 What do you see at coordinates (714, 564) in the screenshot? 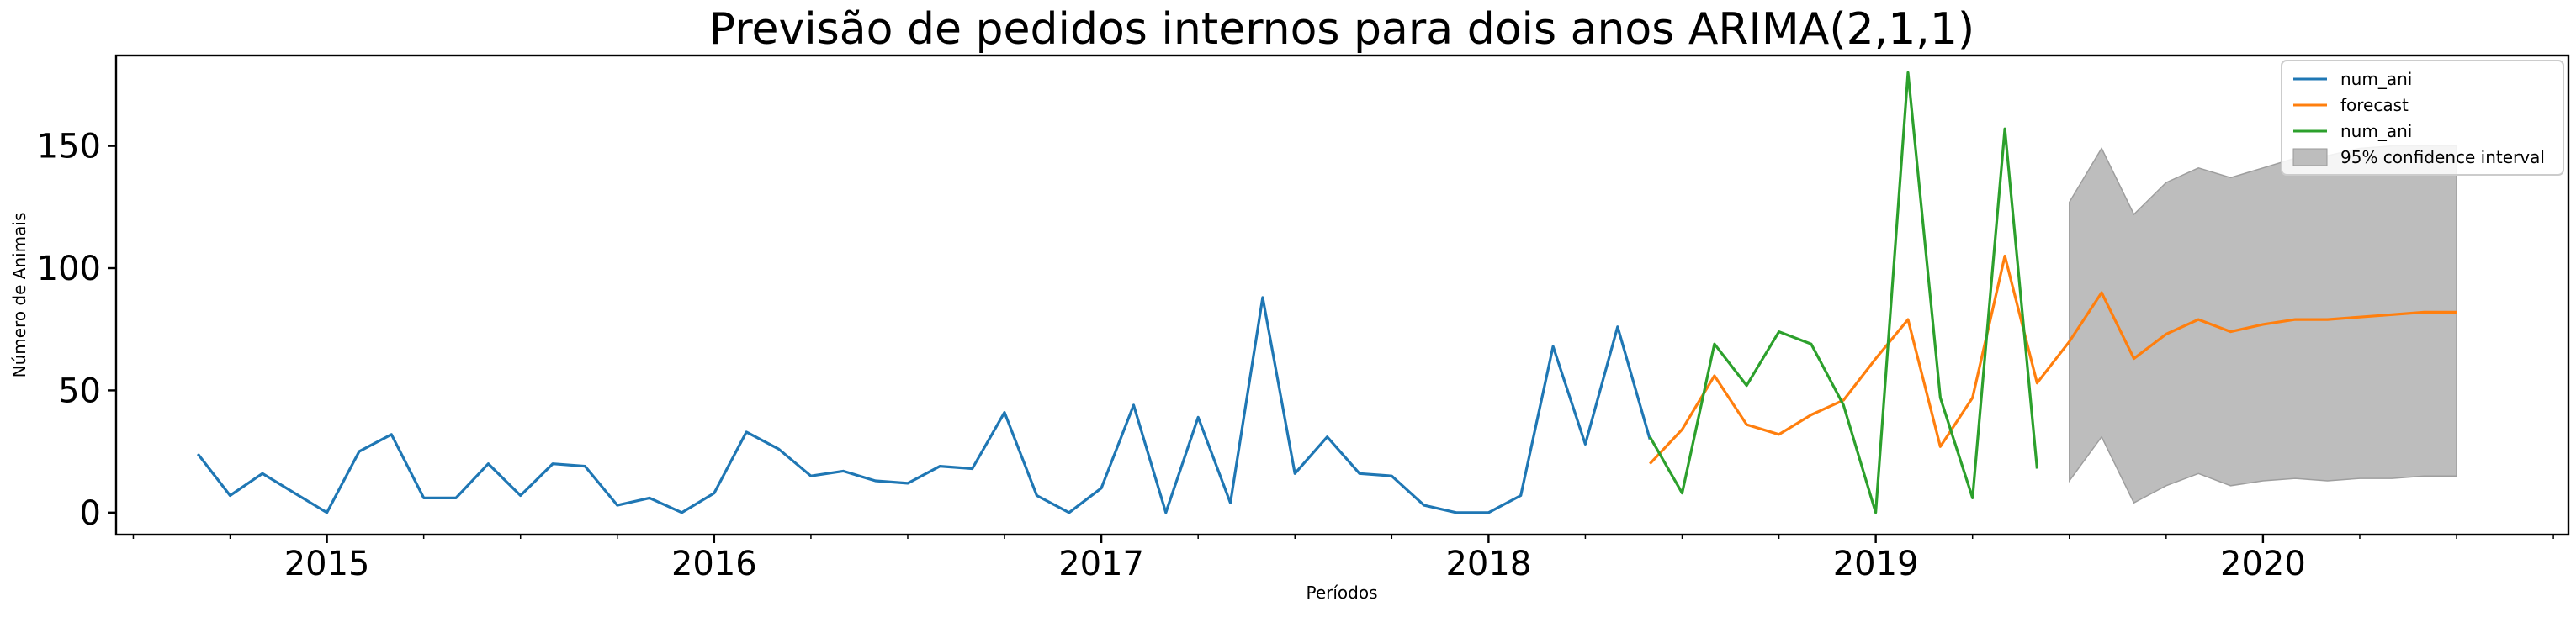
I see `x-tick-label-2016: 2016` at bounding box center [714, 564].